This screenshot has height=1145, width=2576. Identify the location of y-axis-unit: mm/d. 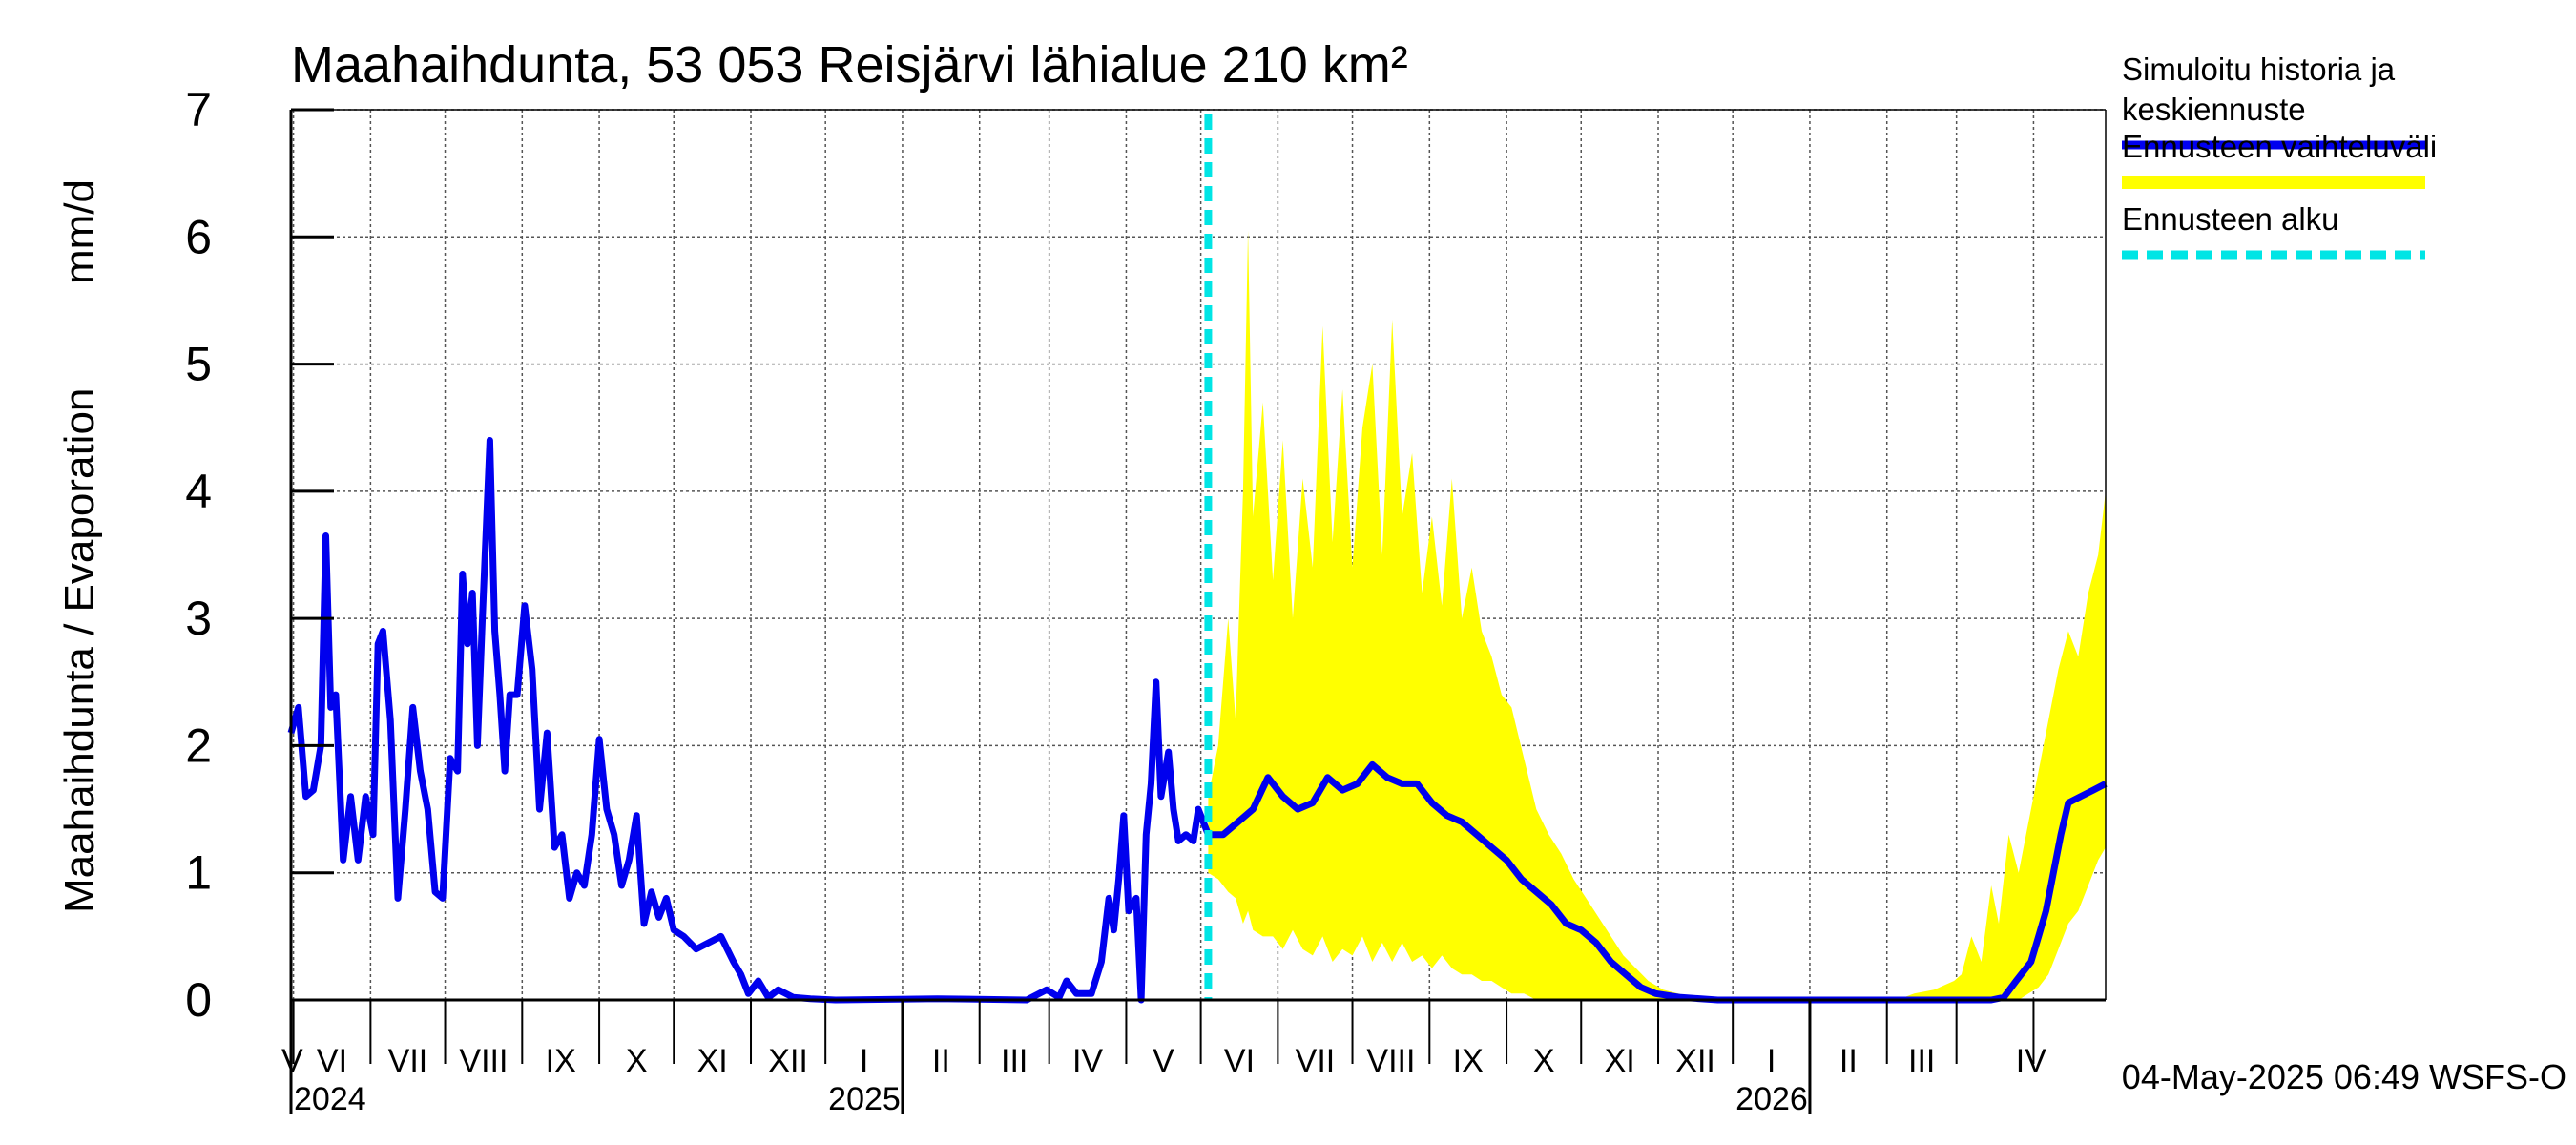
(79, 232).